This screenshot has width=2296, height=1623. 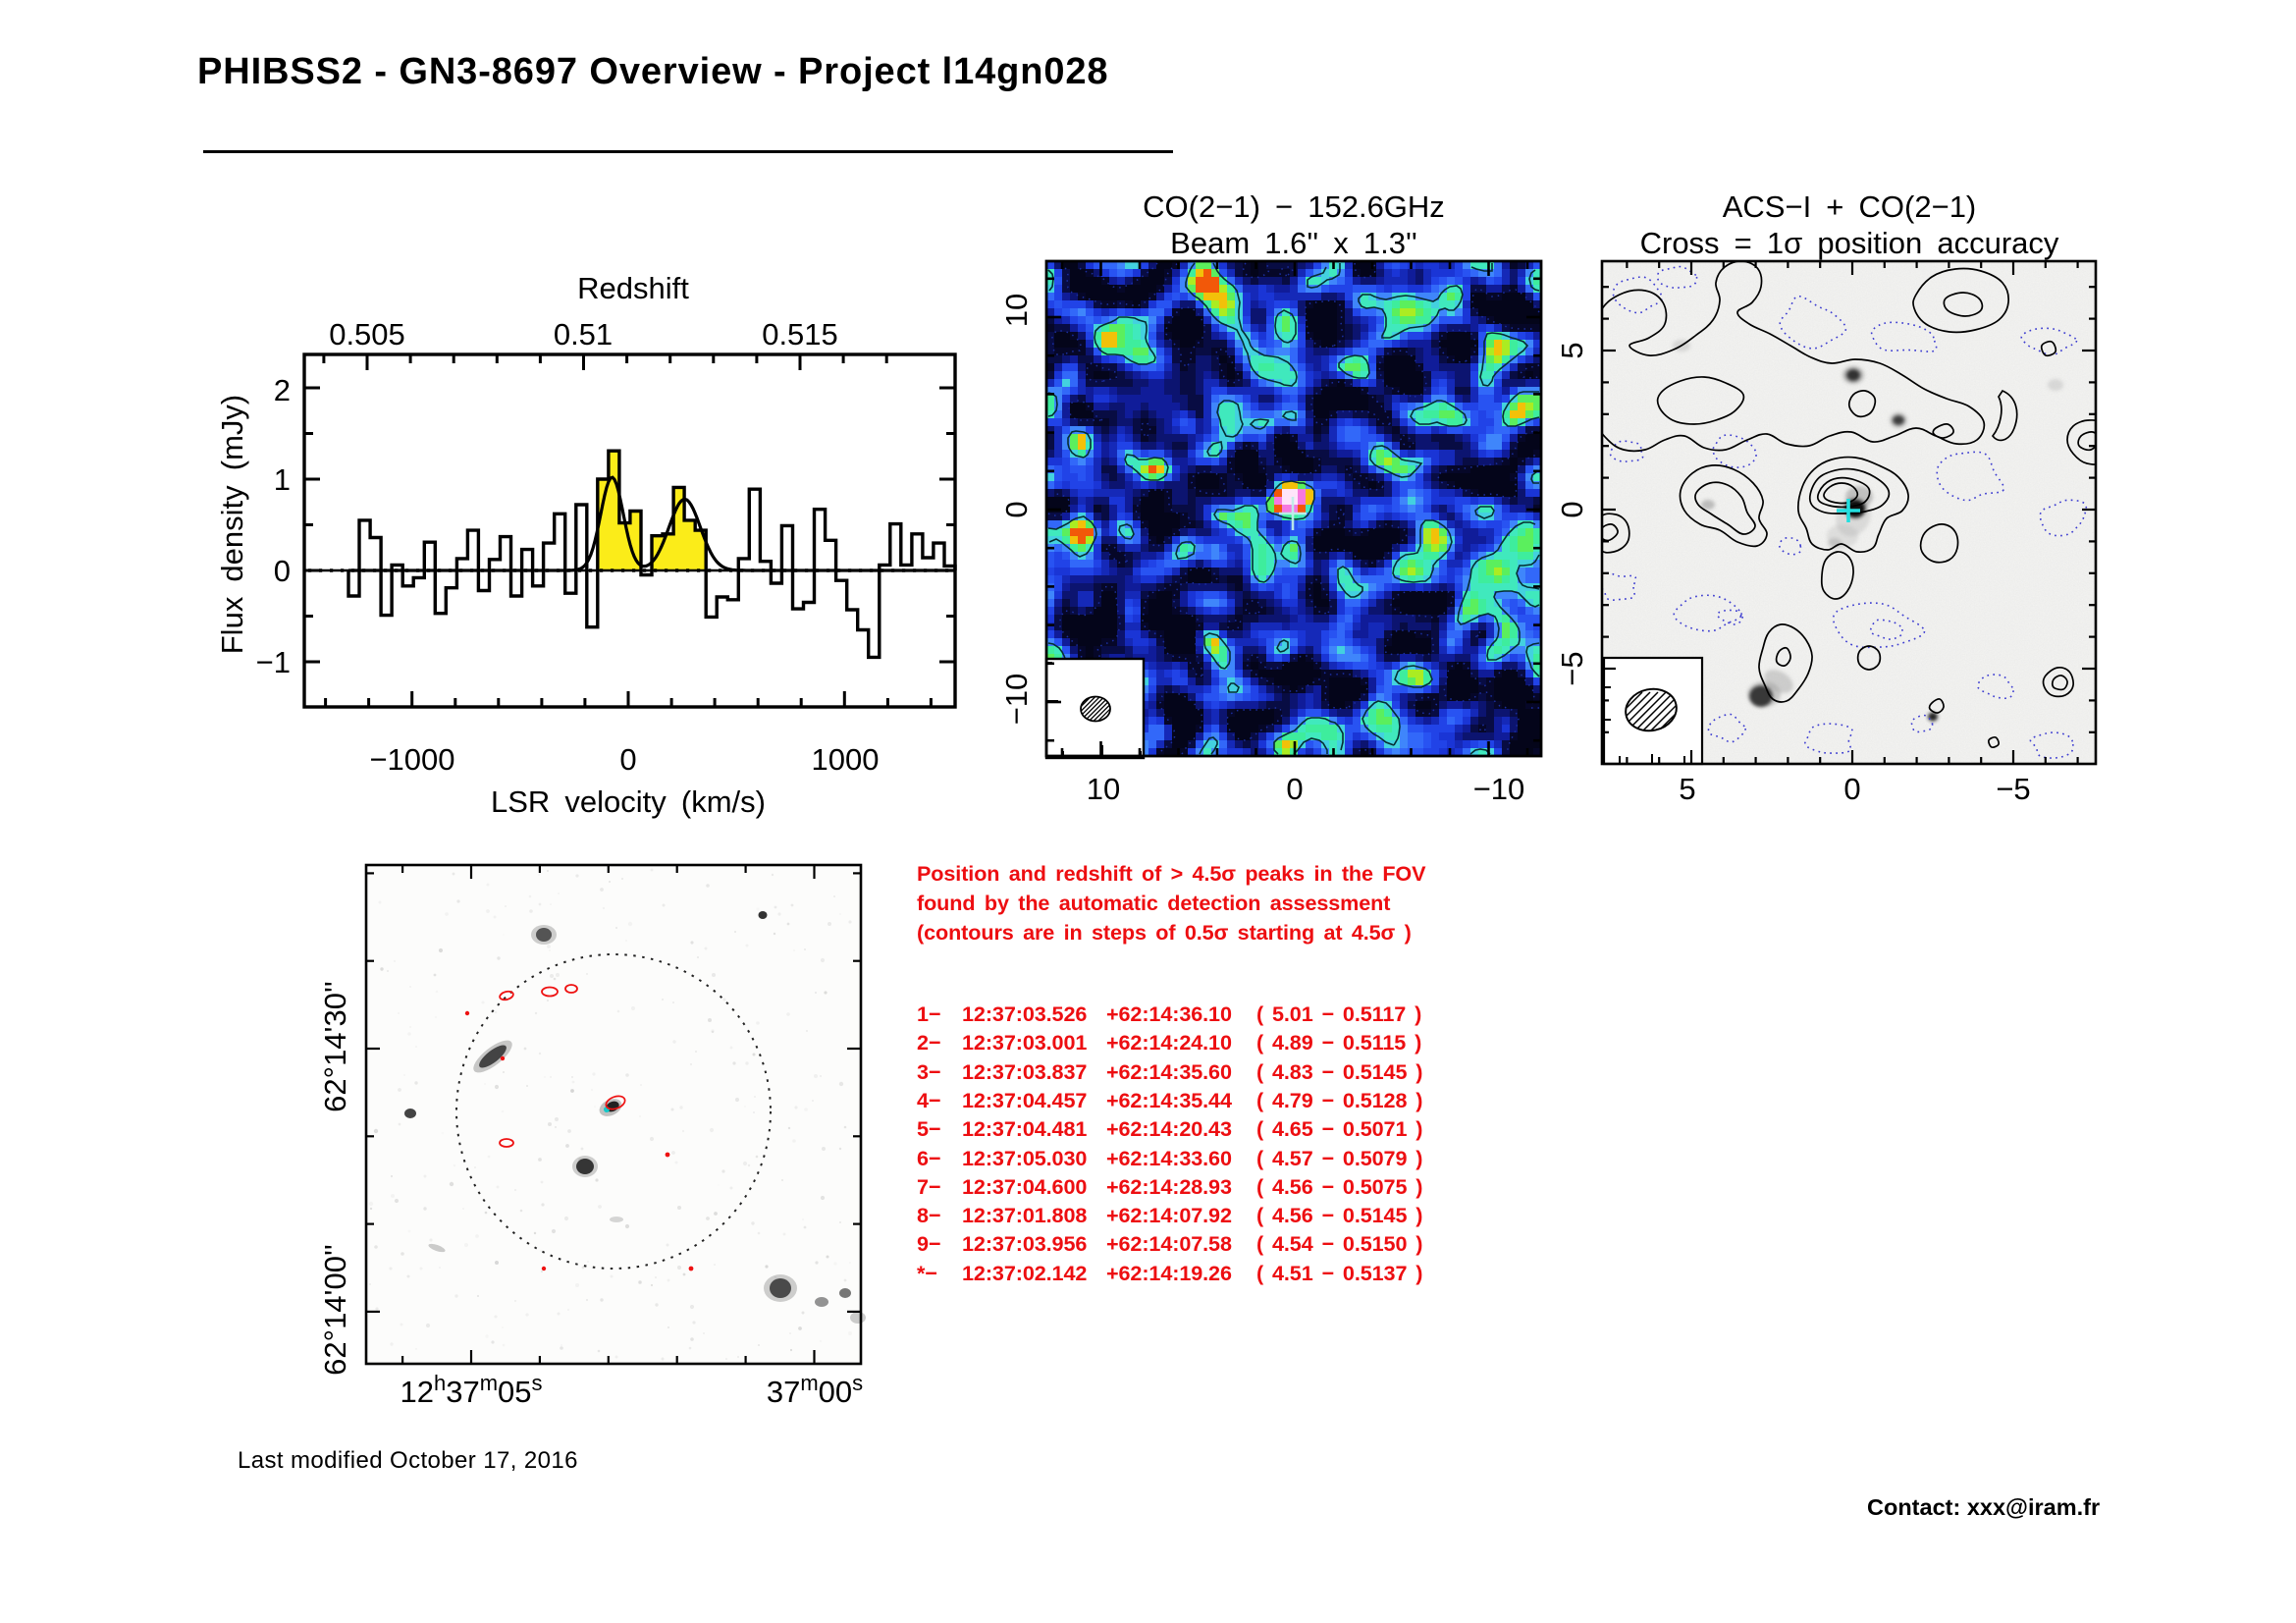 I want to click on svg-text: −1, so click(x=273, y=662).